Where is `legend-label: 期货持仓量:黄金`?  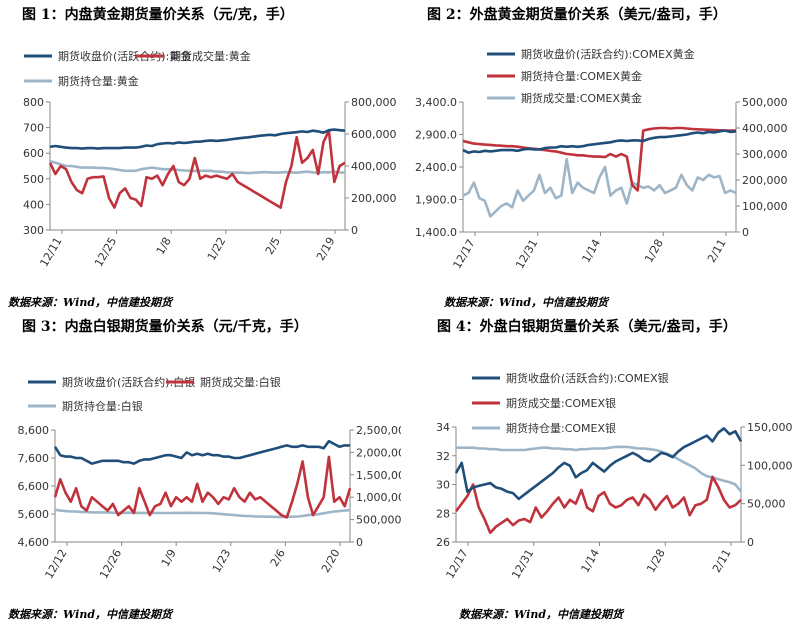 legend-label: 期货持仓量:黄金 is located at coordinates (98, 81).